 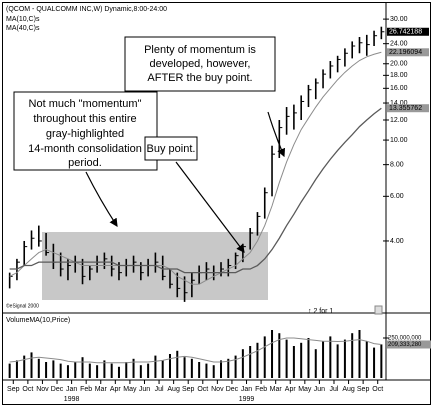 I want to click on x-tick-label: Jan, so click(x=246, y=389).